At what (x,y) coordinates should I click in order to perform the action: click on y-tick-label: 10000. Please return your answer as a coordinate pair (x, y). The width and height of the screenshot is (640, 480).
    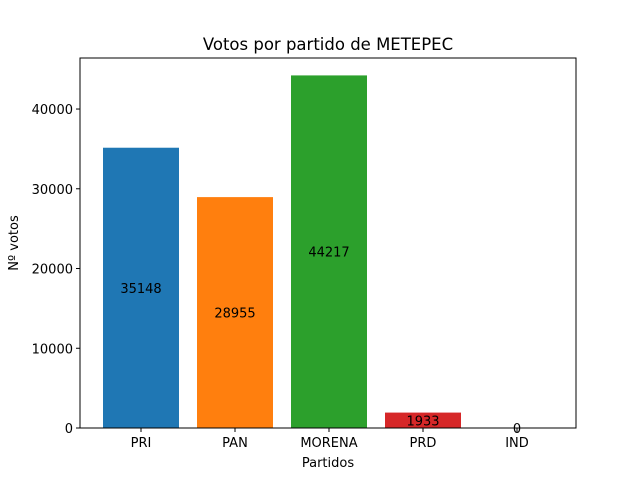
    Looking at the image, I should click on (52, 349).